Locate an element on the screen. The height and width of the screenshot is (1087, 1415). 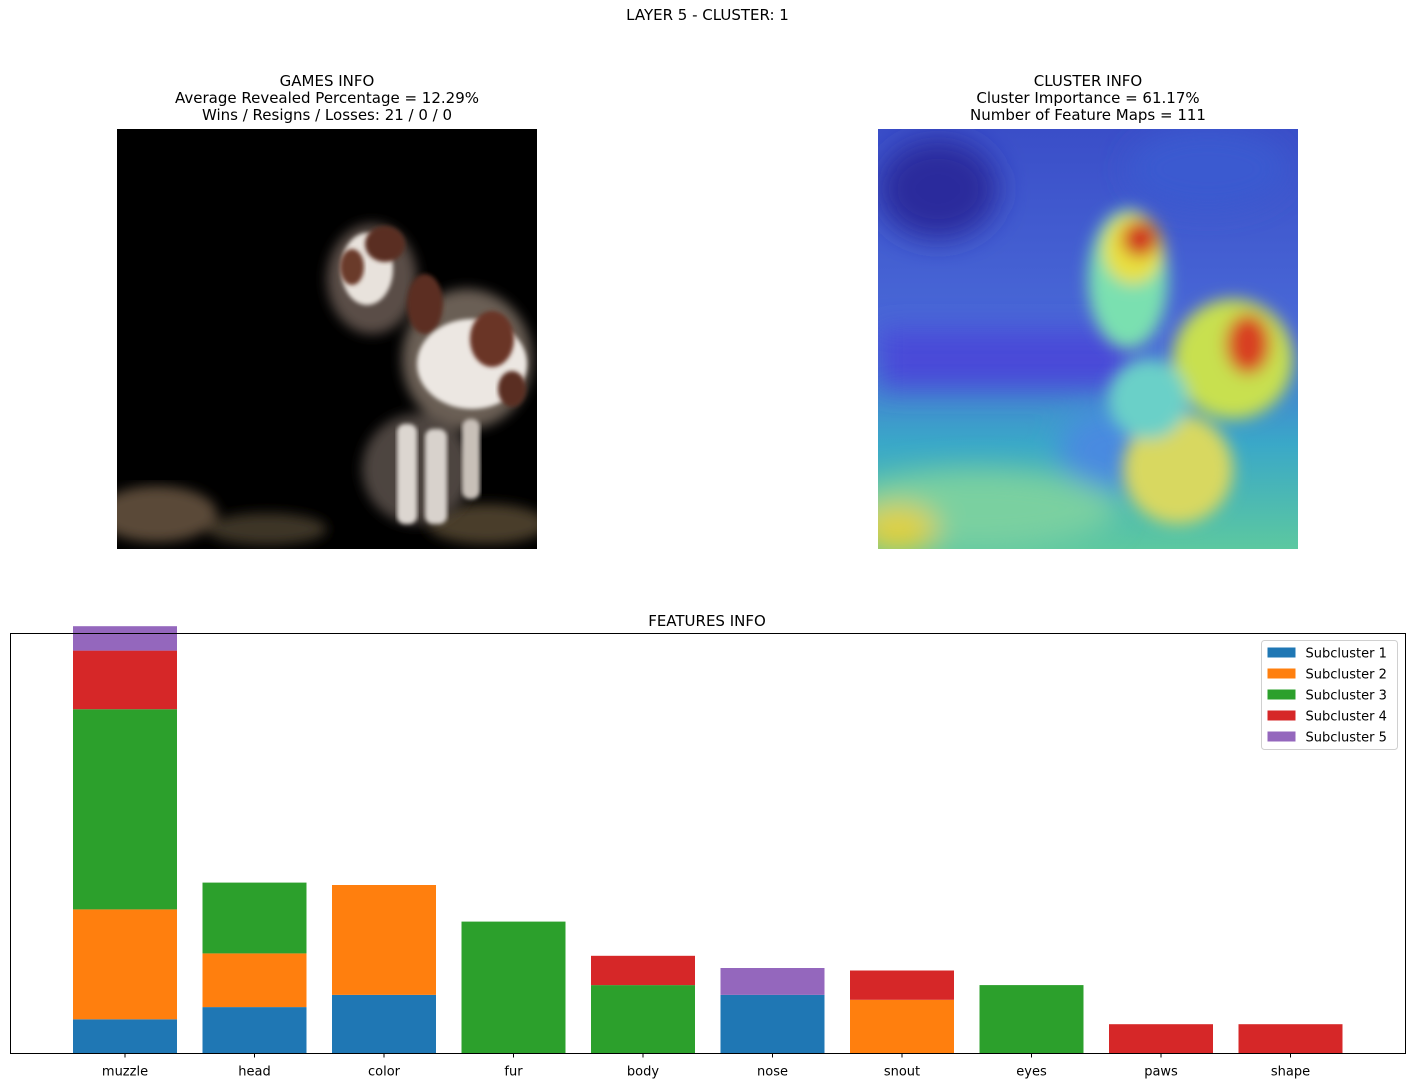
games-info-results: Wins / Resigns / Losses: 21 / 0 / 0 is located at coordinates (327, 115).